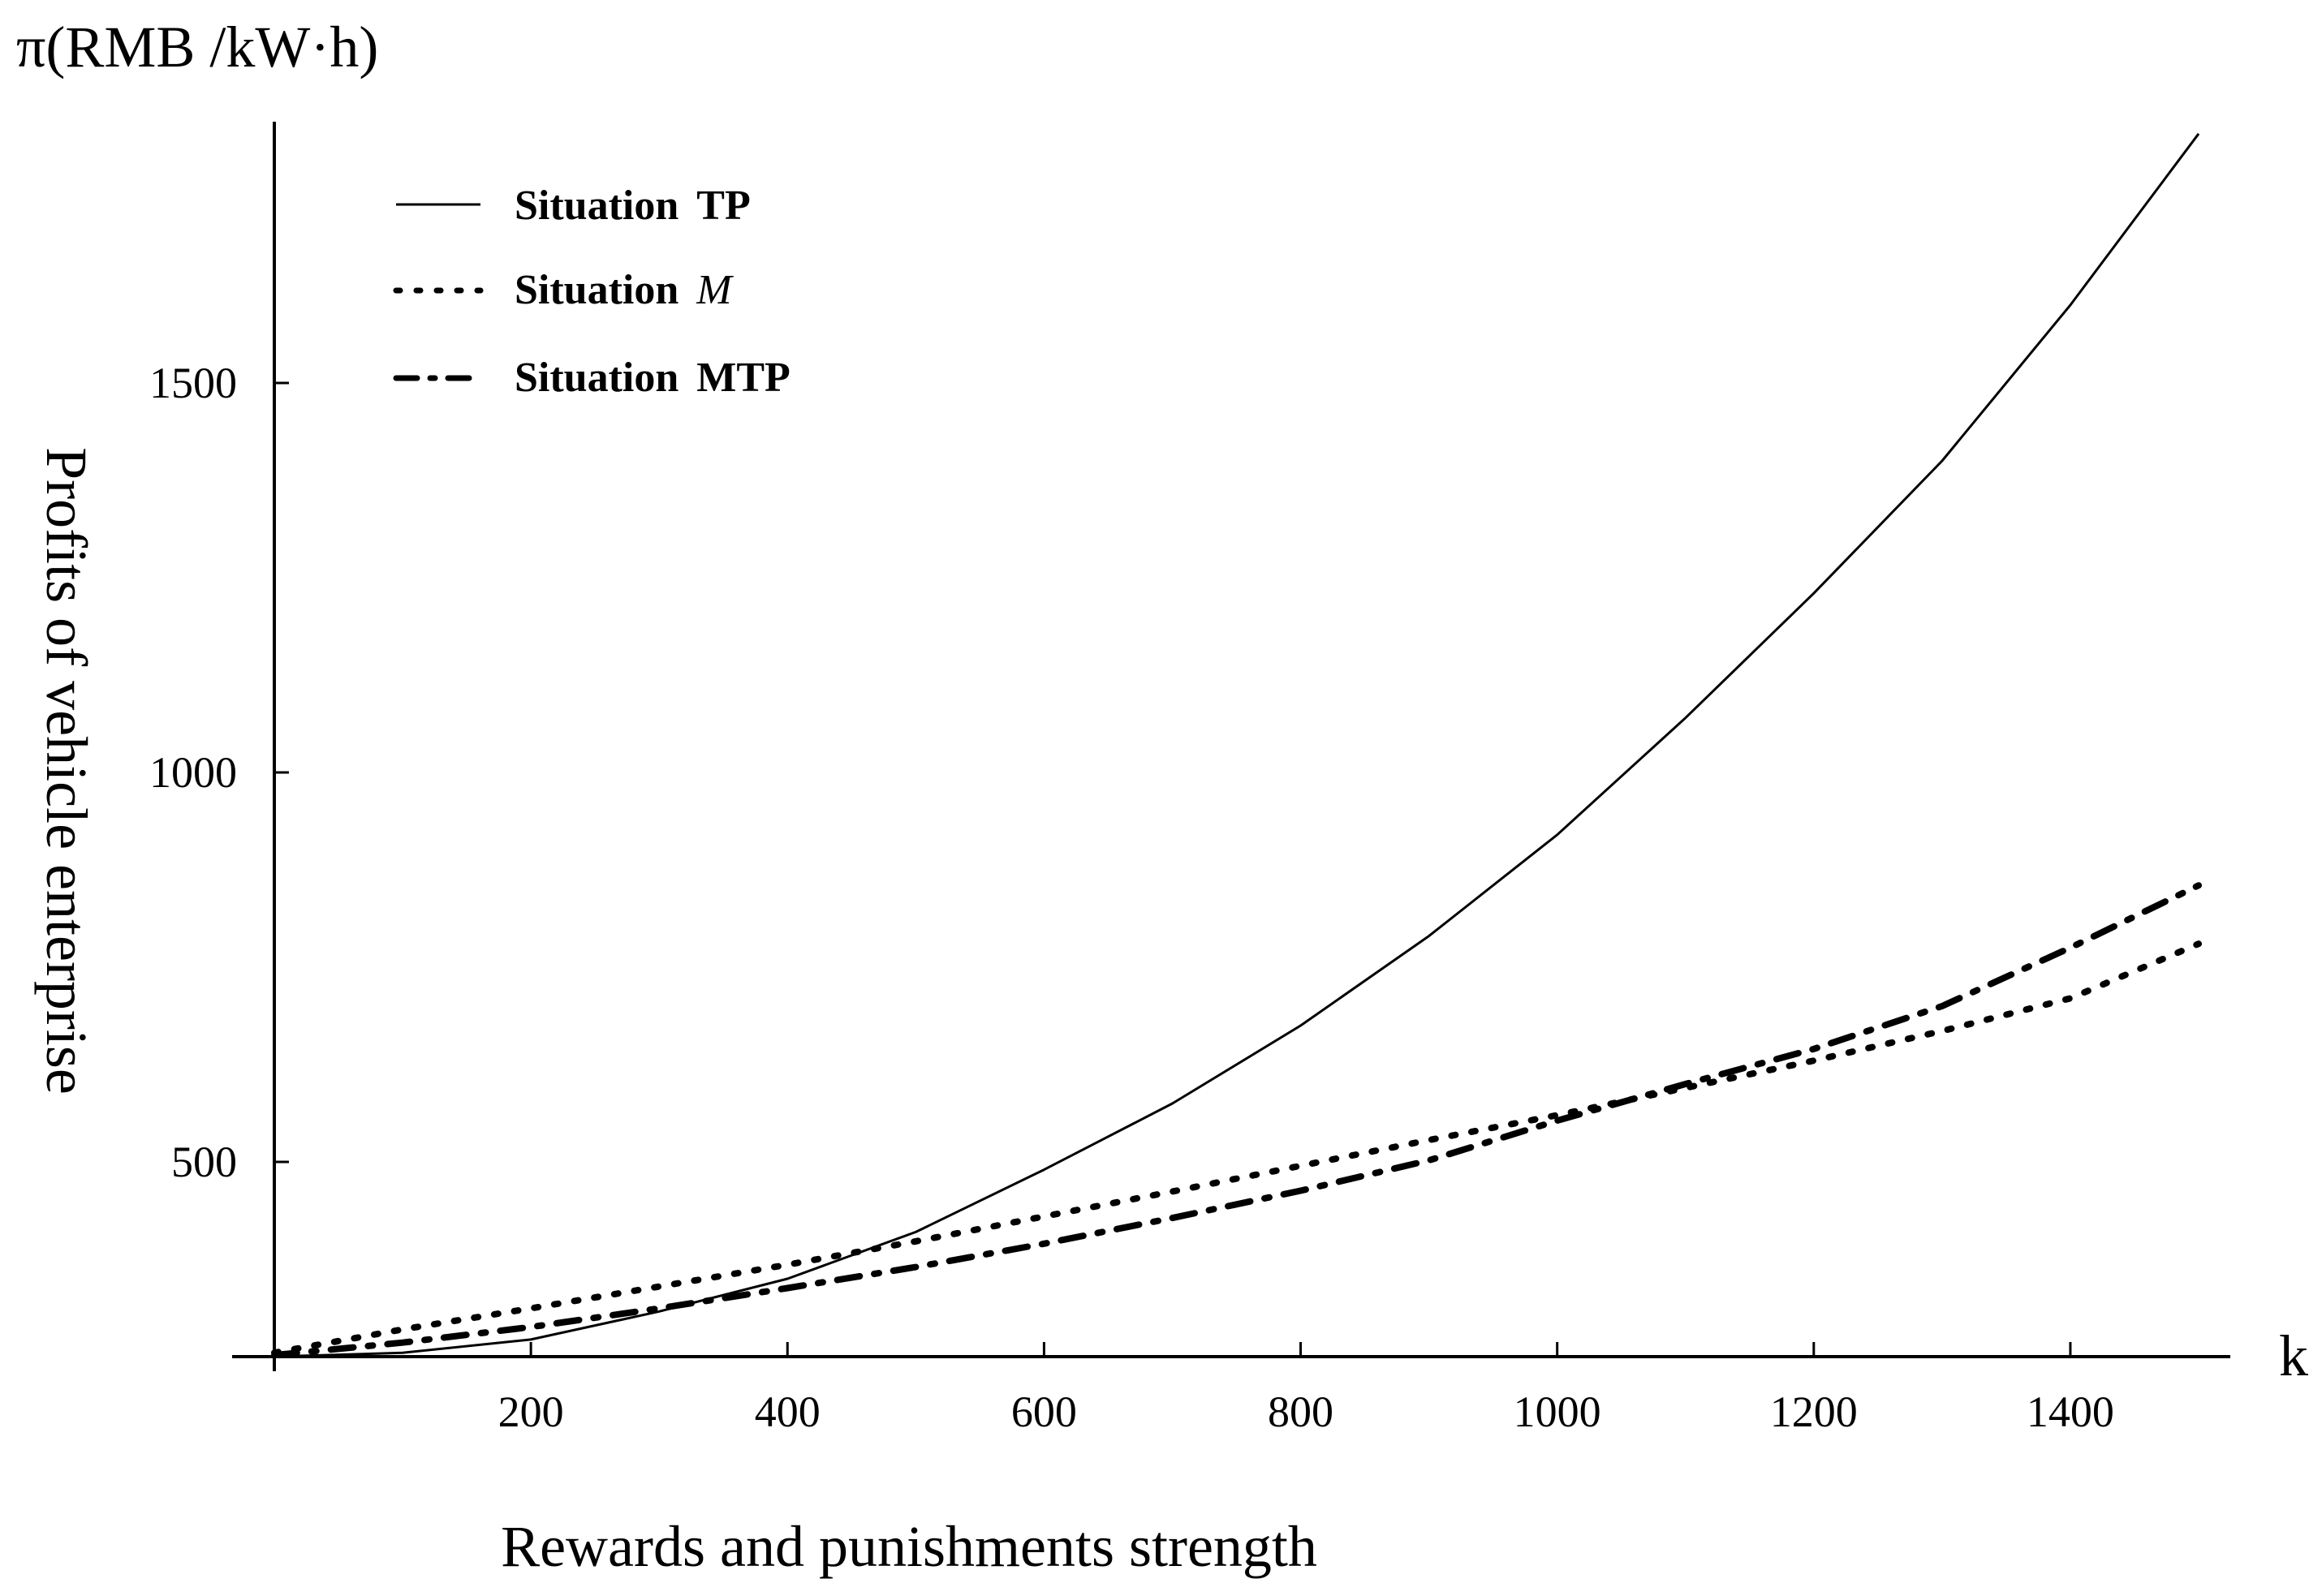 Image resolution: width=2322 pixels, height=1596 pixels. What do you see at coordinates (909, 1546) in the screenshot?
I see `x-axis-title: Rewards and punishments strength` at bounding box center [909, 1546].